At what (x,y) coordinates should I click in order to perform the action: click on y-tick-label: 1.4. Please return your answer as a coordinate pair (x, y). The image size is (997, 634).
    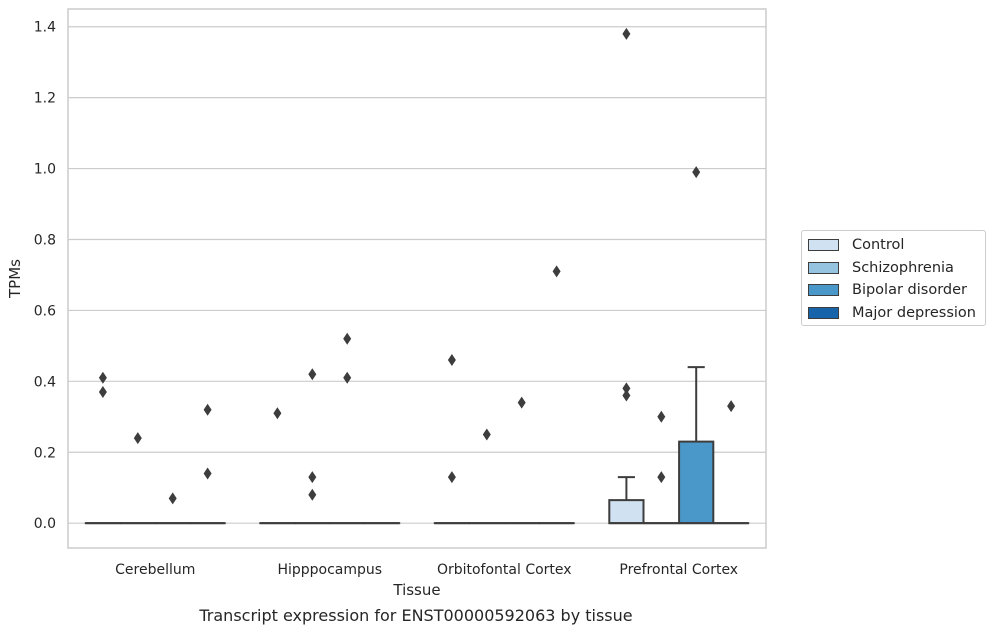
    Looking at the image, I should click on (45, 28).